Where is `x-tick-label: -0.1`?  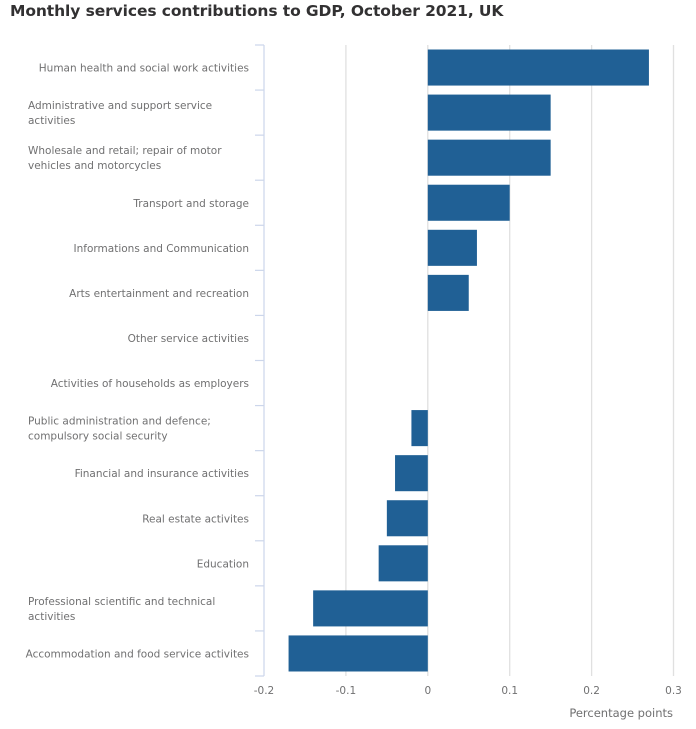
x-tick-label: -0.1 is located at coordinates (346, 691).